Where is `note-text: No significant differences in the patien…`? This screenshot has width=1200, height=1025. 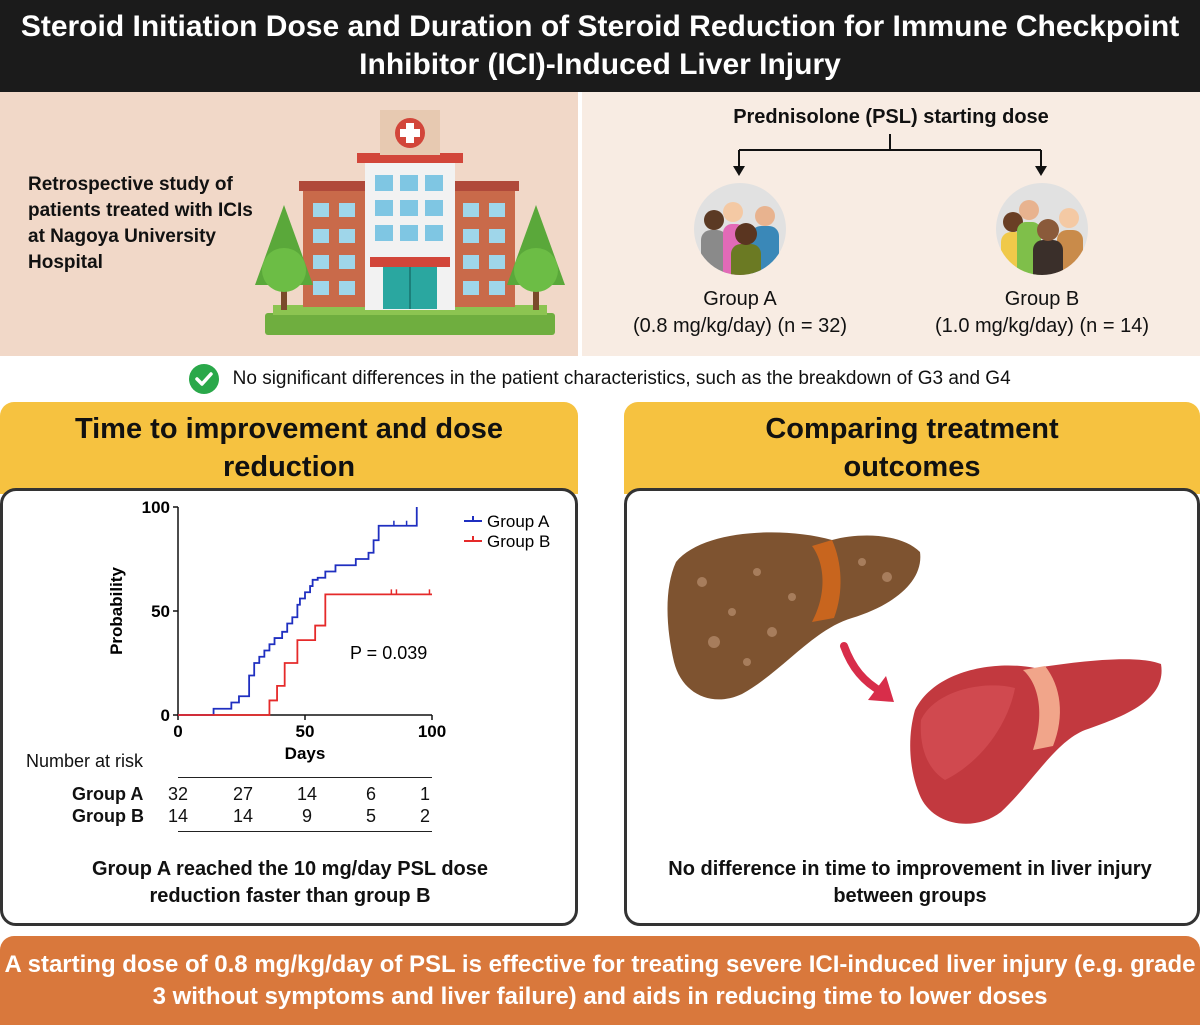 note-text: No significant differences in the patien… is located at coordinates (621, 378).